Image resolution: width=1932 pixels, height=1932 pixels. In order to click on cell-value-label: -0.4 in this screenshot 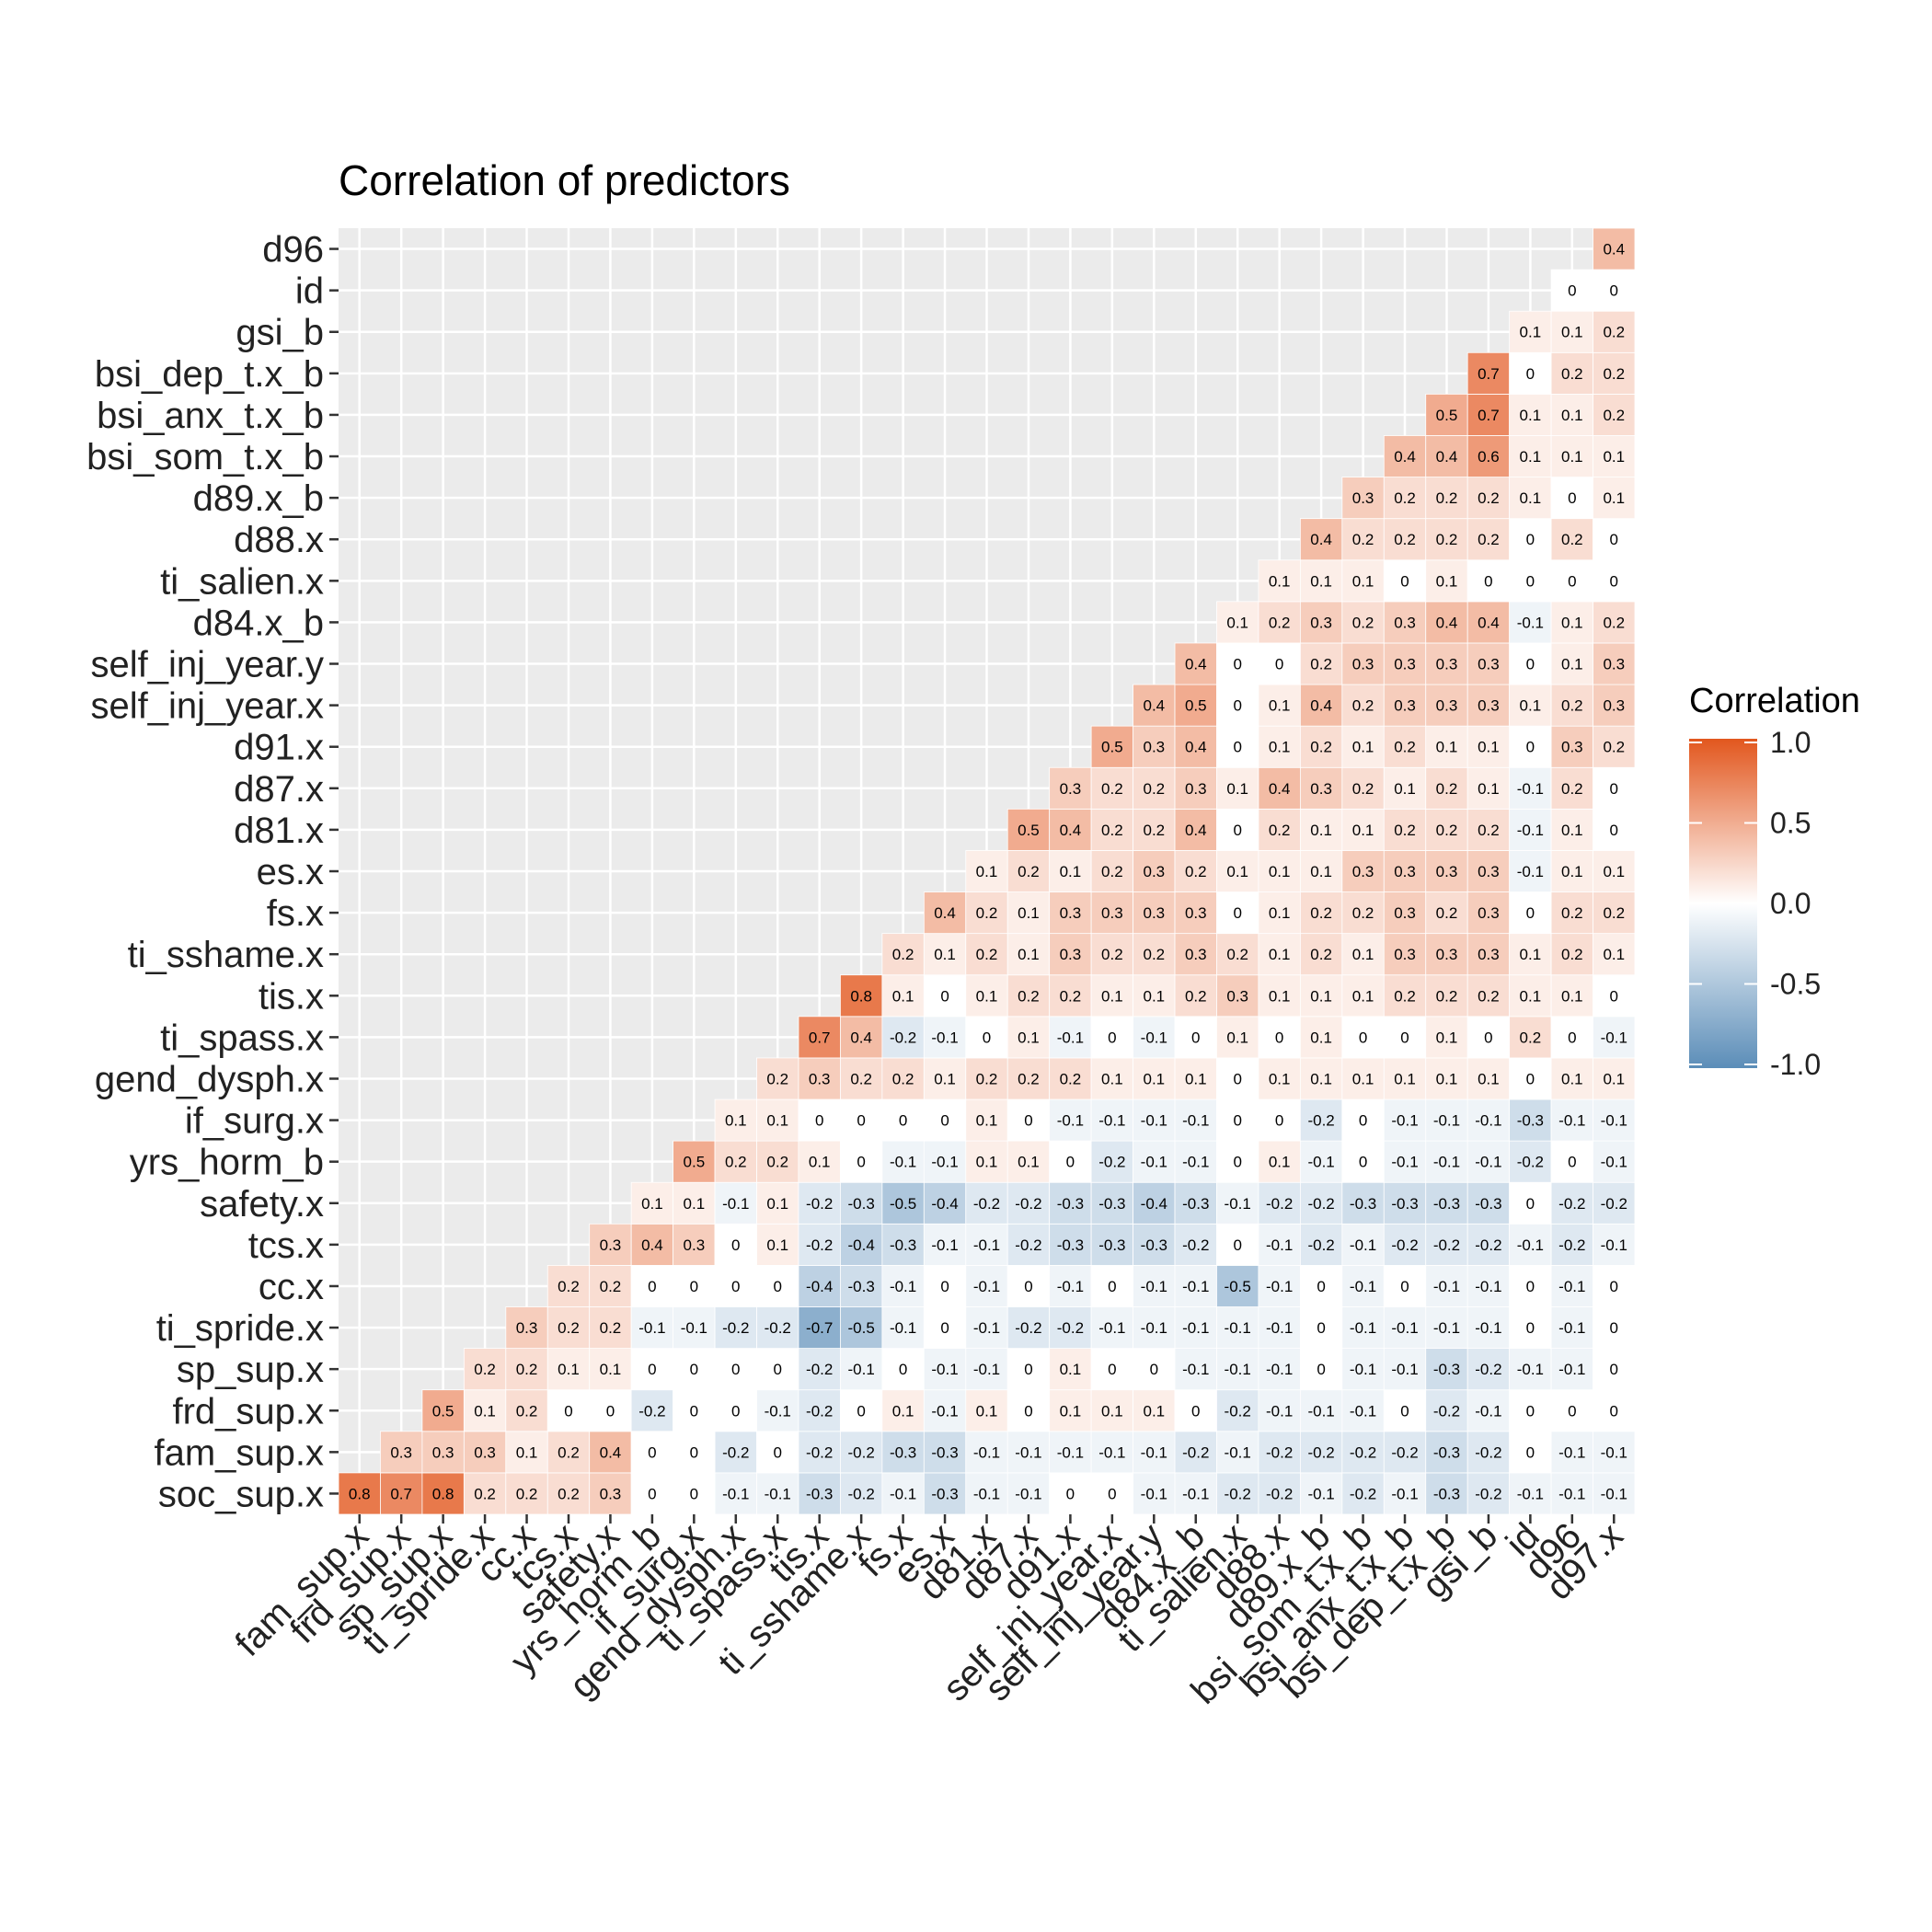, I will do `click(819, 1286)`.